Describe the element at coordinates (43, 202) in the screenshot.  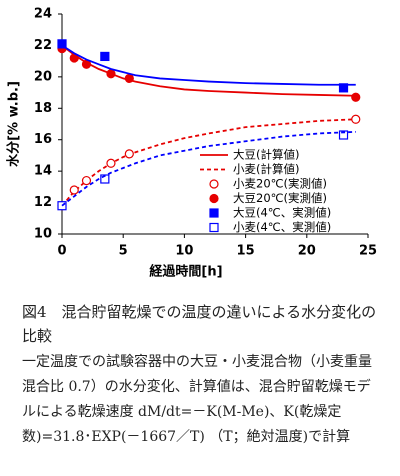
I see `y-tick-label: 12` at that location.